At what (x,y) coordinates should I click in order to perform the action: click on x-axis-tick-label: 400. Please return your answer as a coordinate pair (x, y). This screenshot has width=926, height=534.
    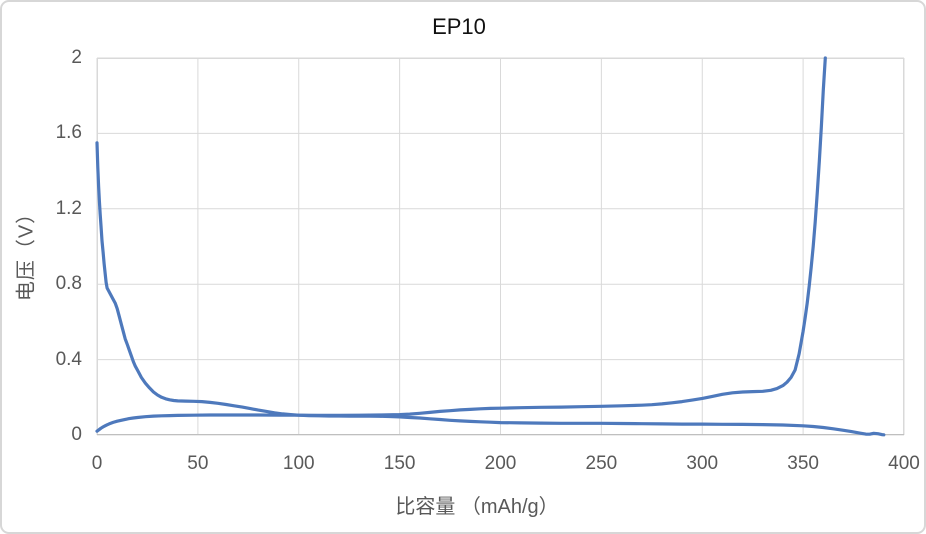
    Looking at the image, I should click on (904, 463).